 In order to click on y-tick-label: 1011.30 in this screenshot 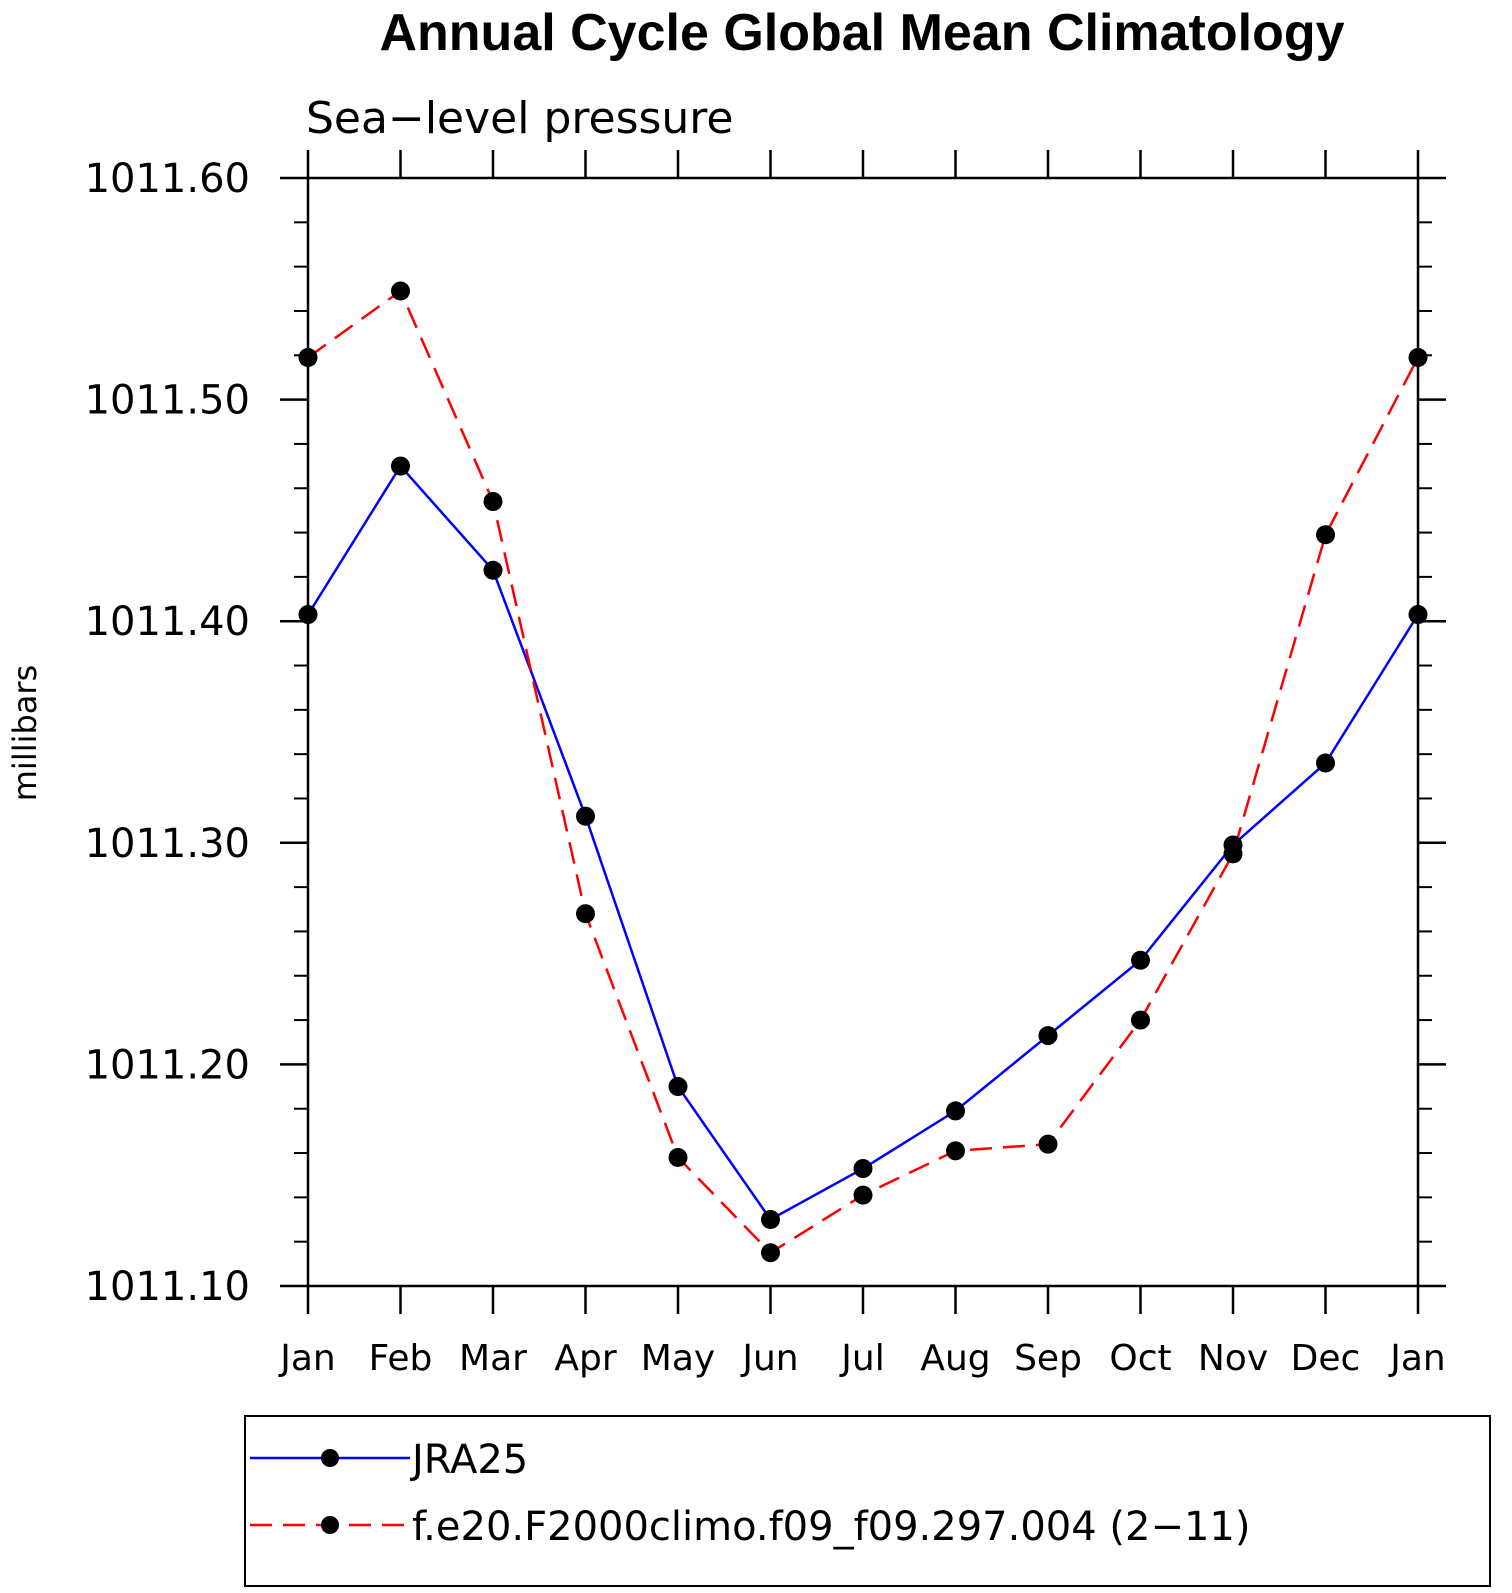, I will do `click(167, 844)`.